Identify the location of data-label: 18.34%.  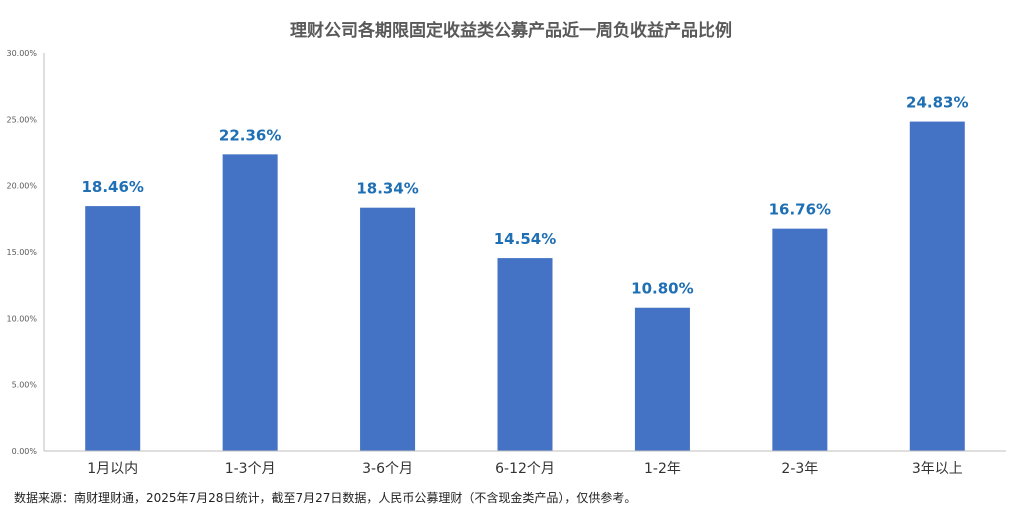
(387, 189).